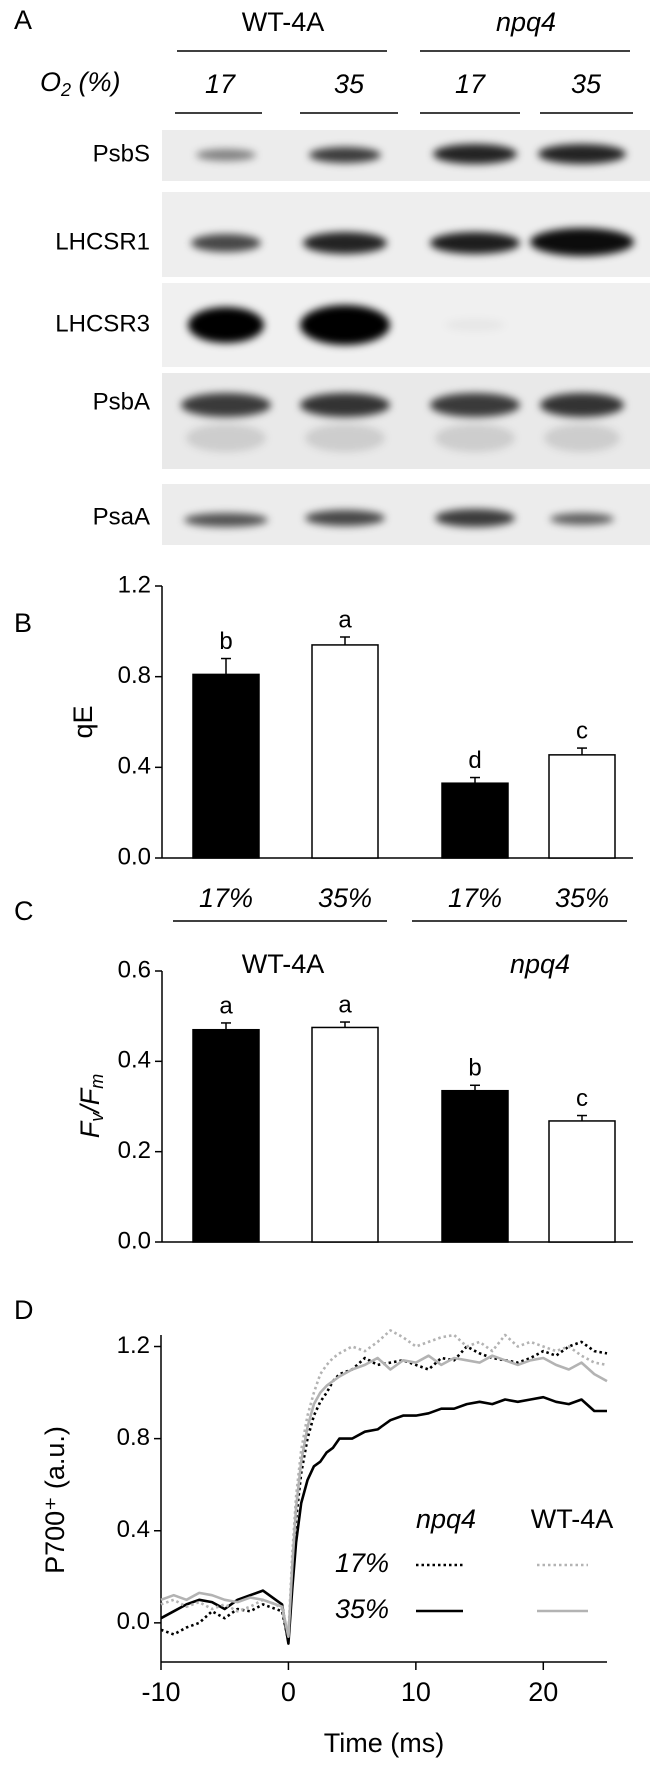 Image resolution: width=650 pixels, height=1770 pixels. Describe the element at coordinates (121, 153) in the screenshot. I see `row-label: PsbS` at that location.